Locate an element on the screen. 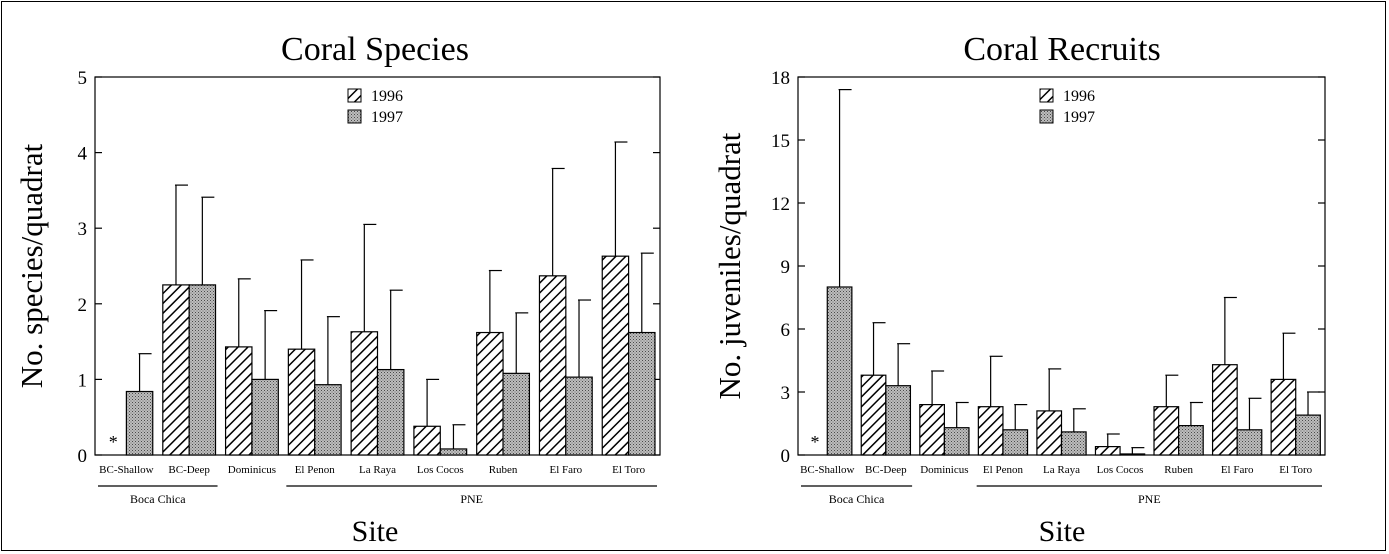 The image size is (1389, 554). y-axis-label: No. juveniles/quadrat is located at coordinates (729, 265).